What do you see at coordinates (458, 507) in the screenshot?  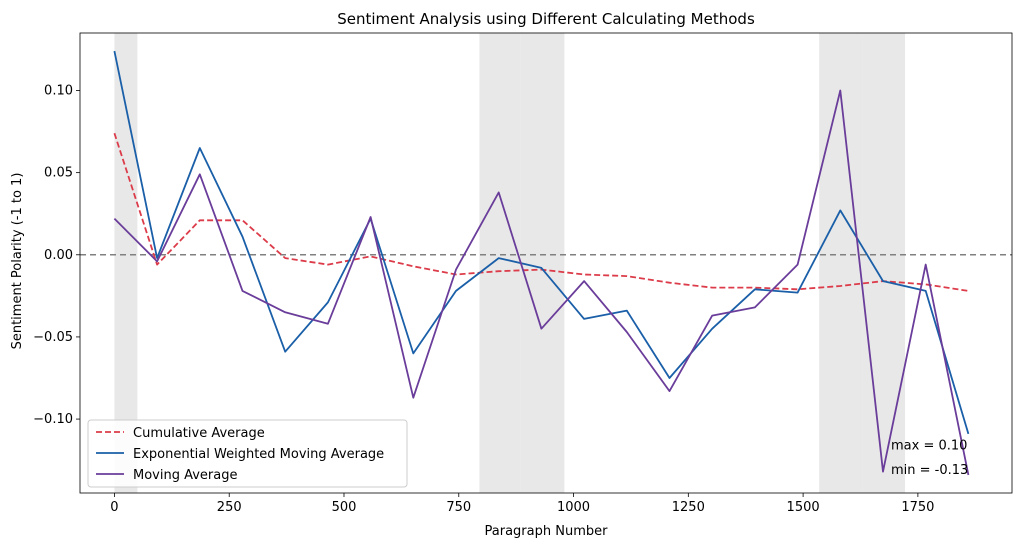 I see `x-tick-label: 750` at bounding box center [458, 507].